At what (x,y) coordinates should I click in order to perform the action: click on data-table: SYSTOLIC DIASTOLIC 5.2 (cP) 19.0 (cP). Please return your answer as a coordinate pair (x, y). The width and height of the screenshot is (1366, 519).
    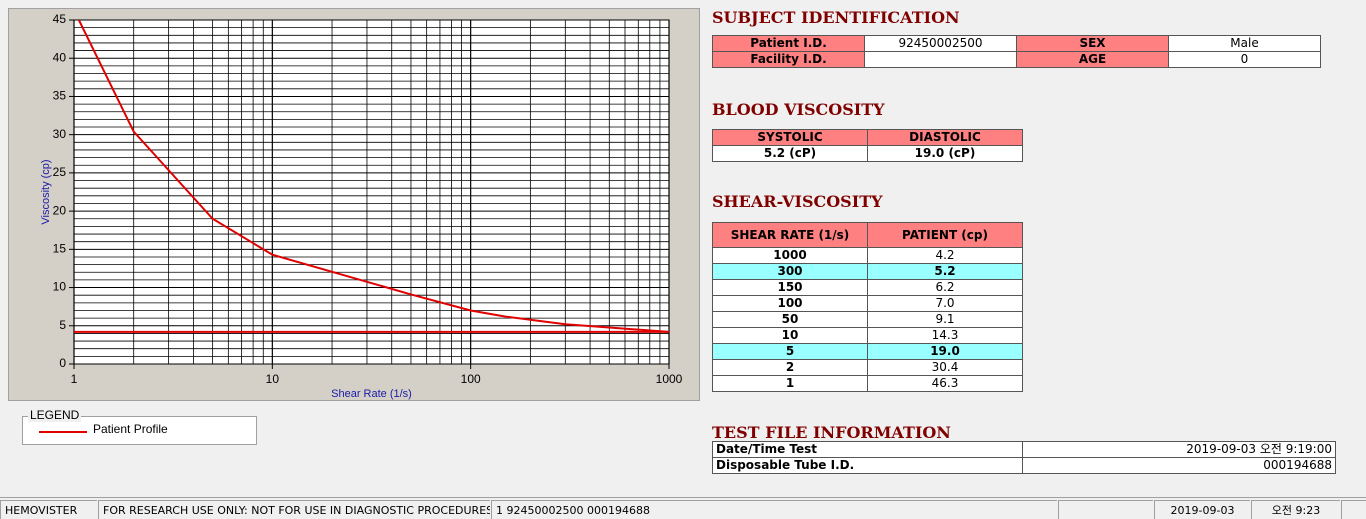
    Looking at the image, I should click on (867, 145).